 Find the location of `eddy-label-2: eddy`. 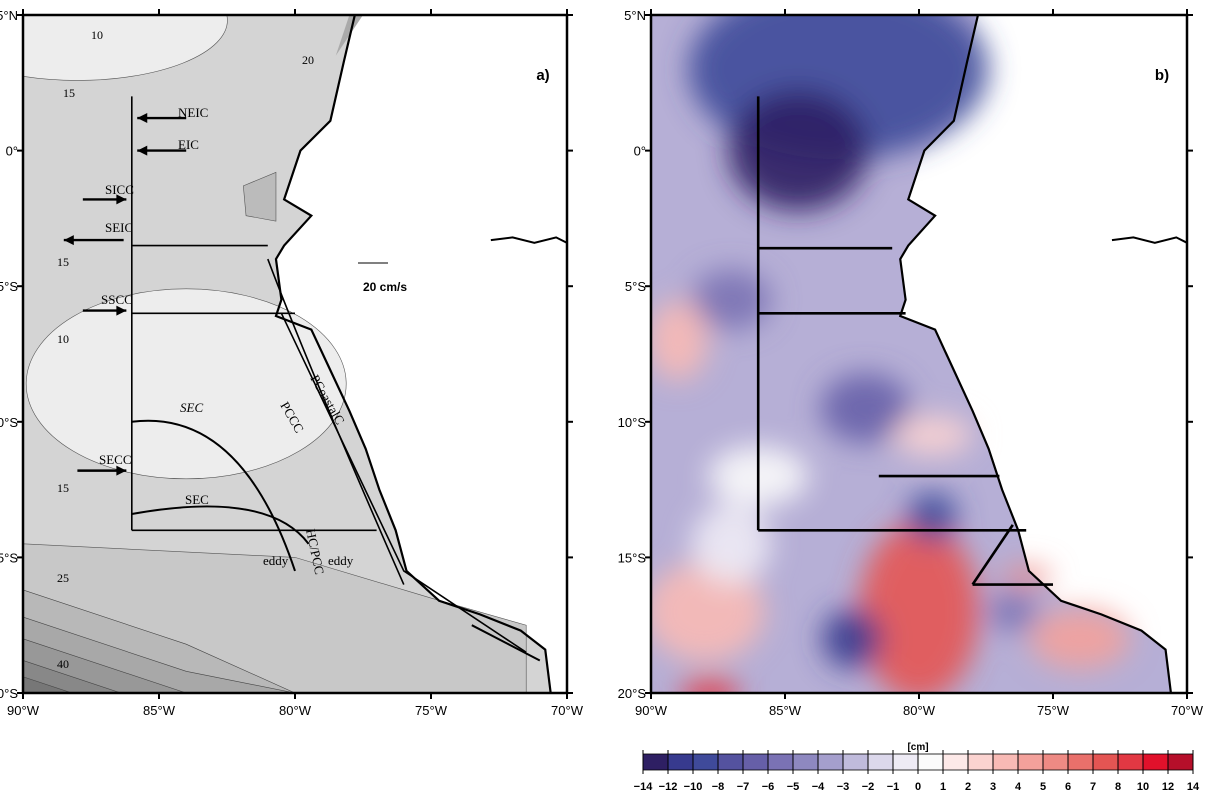

eddy-label-2: eddy is located at coordinates (341, 560).